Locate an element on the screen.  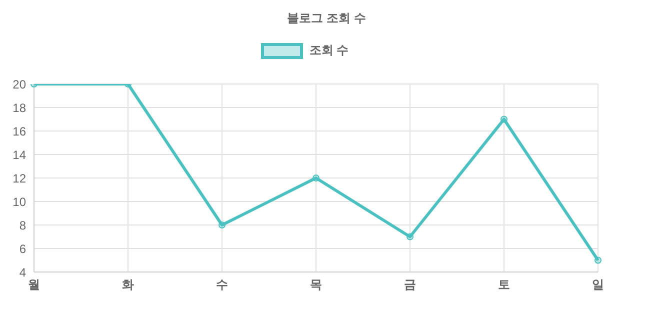
x-tick-label: 월 is located at coordinates (34, 285).